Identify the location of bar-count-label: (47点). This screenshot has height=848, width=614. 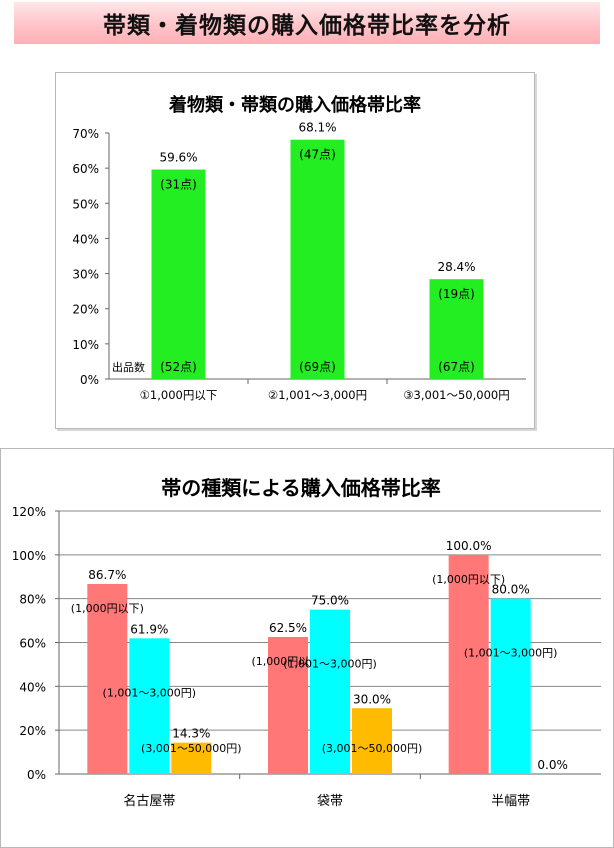
(317, 155).